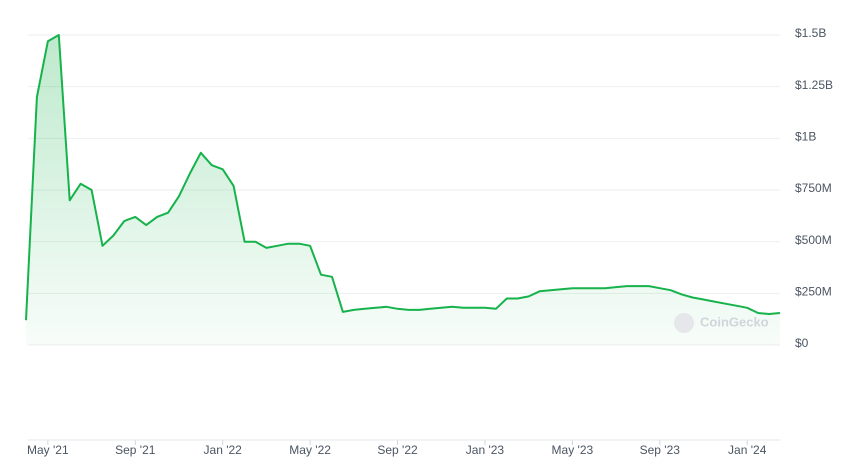  Describe the element at coordinates (48, 450) in the screenshot. I see `x-tick-label: May '21` at that location.